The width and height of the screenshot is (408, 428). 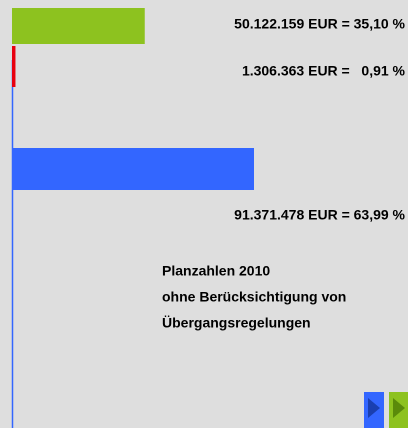 I want to click on note-line: Übergangsregelungen, so click(x=236, y=323).